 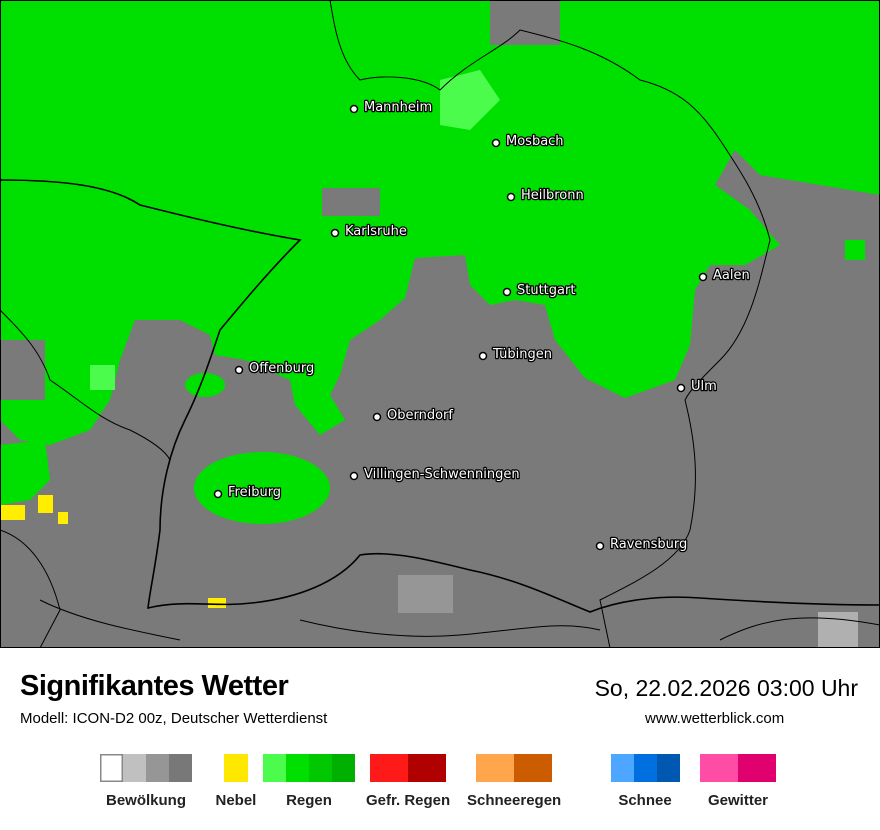 What do you see at coordinates (737, 800) in the screenshot?
I see `legend-label: Gewitter` at bounding box center [737, 800].